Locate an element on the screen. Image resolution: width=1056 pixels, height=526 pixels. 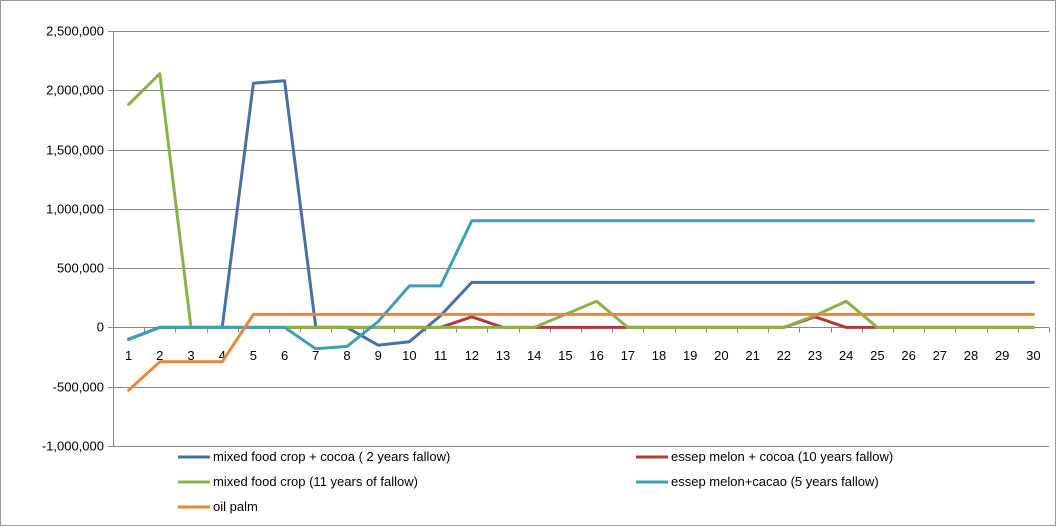
x-tick-label: 19 is located at coordinates (690, 355).